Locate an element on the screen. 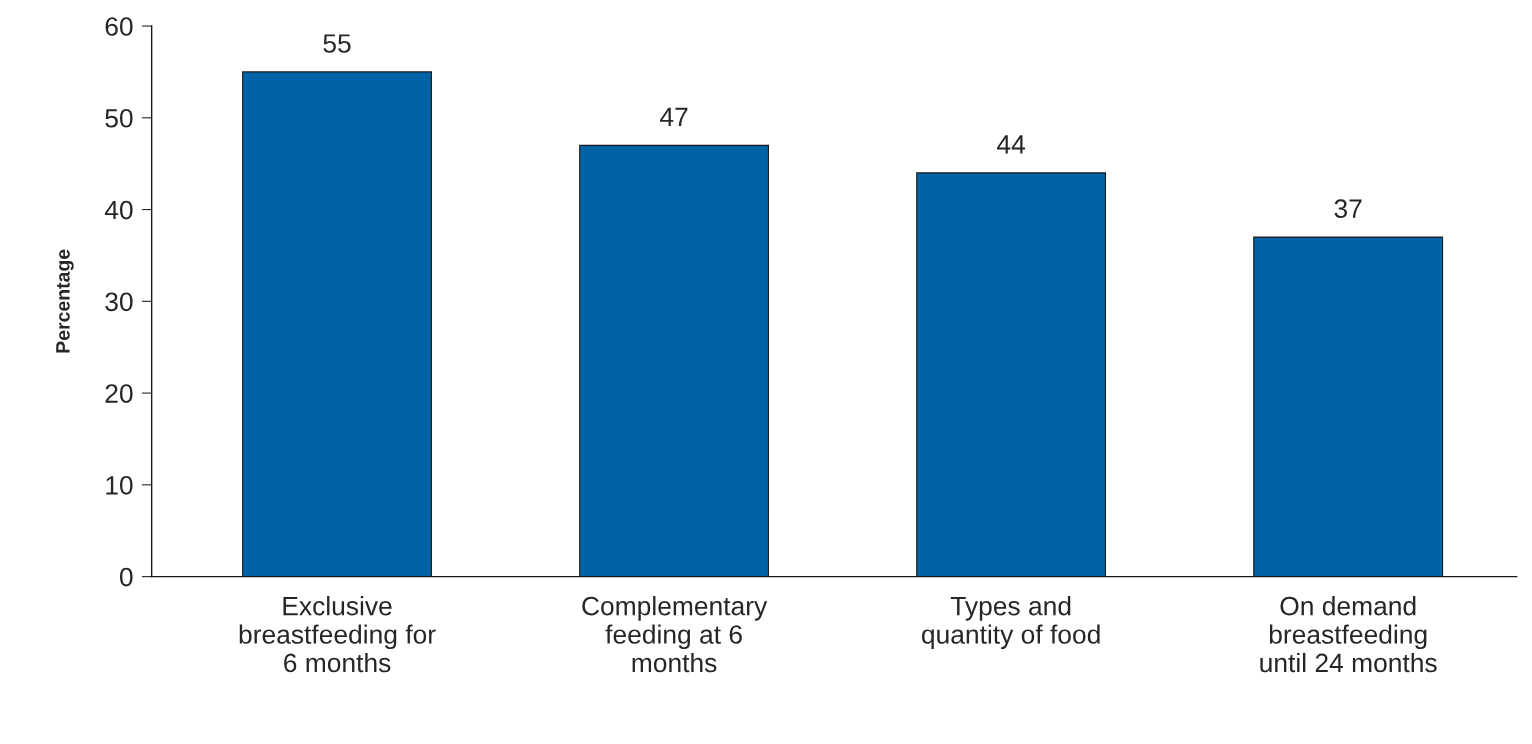 The width and height of the screenshot is (1532, 744). data-label: 55 is located at coordinates (337, 43).